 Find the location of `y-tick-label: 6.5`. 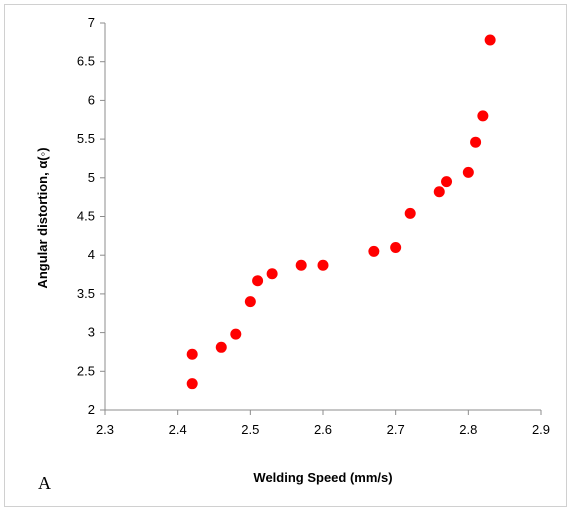

y-tick-label: 6.5 is located at coordinates (86, 61).